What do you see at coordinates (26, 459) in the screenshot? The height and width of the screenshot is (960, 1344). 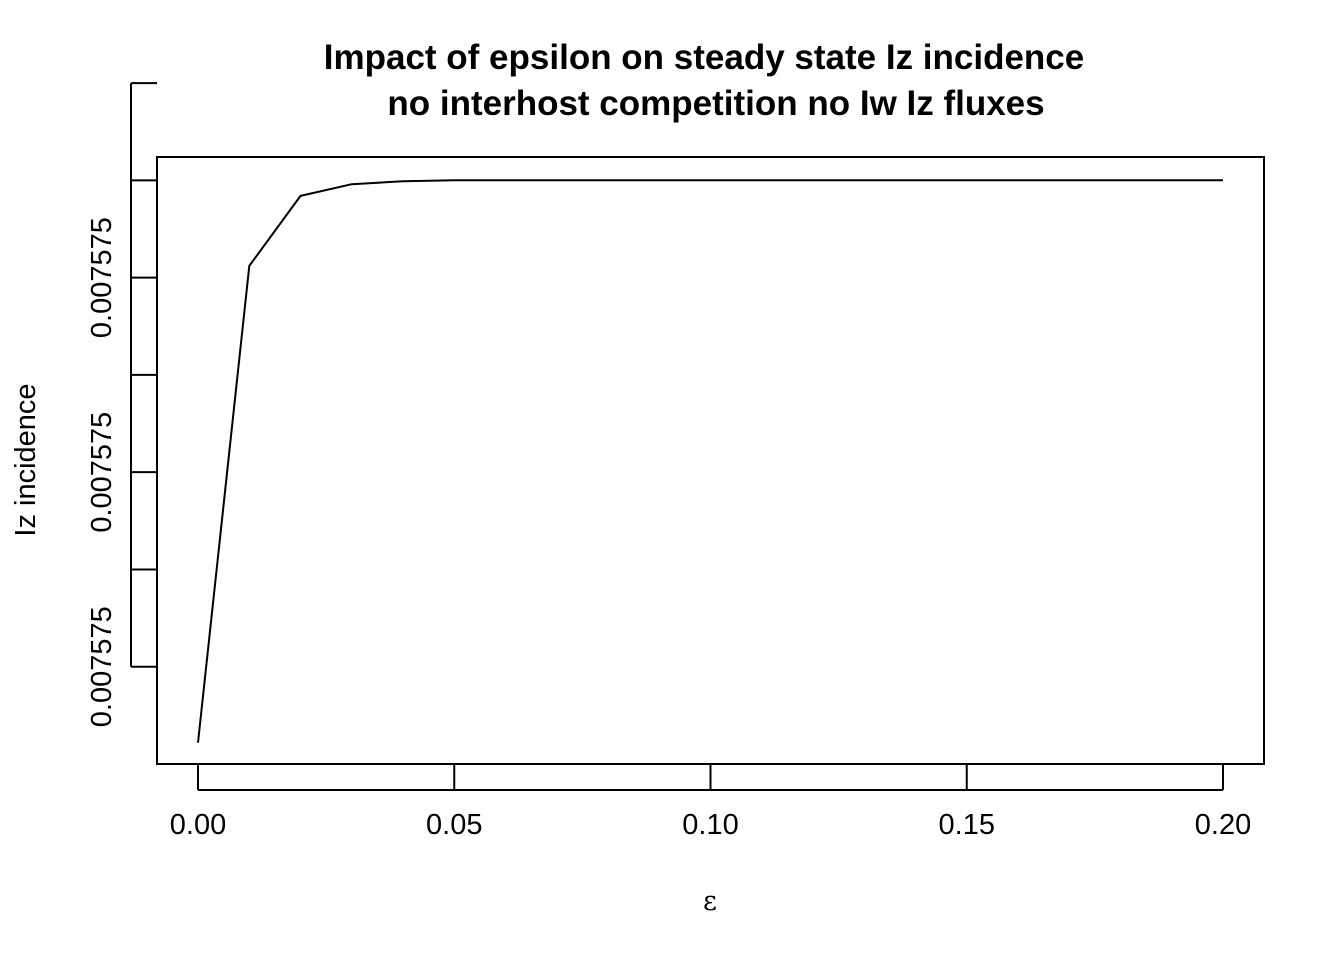 I see `y-axis-title: Iz incidence` at bounding box center [26, 459].